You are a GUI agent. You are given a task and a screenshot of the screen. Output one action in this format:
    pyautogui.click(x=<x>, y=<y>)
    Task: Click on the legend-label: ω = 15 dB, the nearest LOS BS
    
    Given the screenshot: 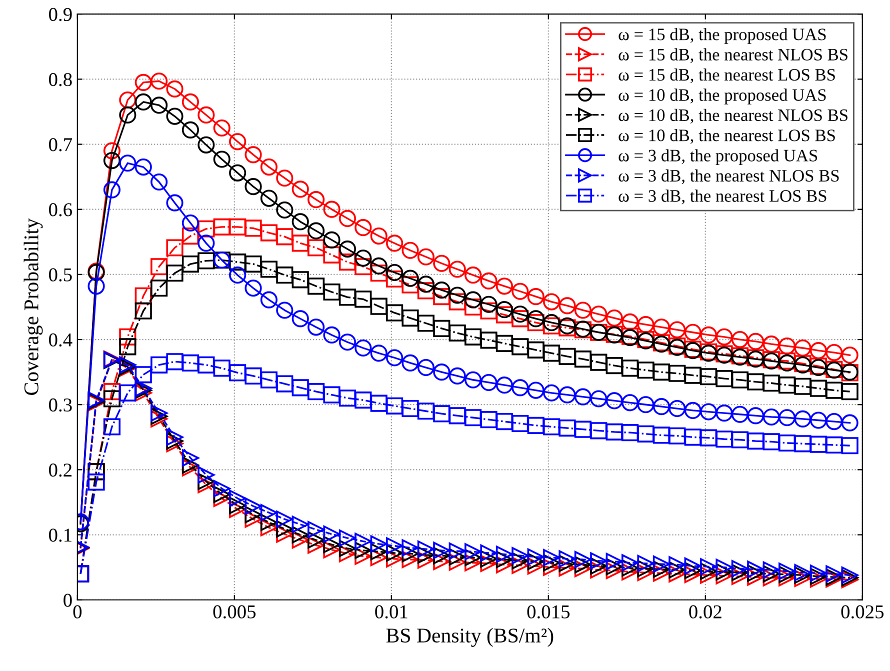 What is the action you would take?
    pyautogui.click(x=726, y=76)
    